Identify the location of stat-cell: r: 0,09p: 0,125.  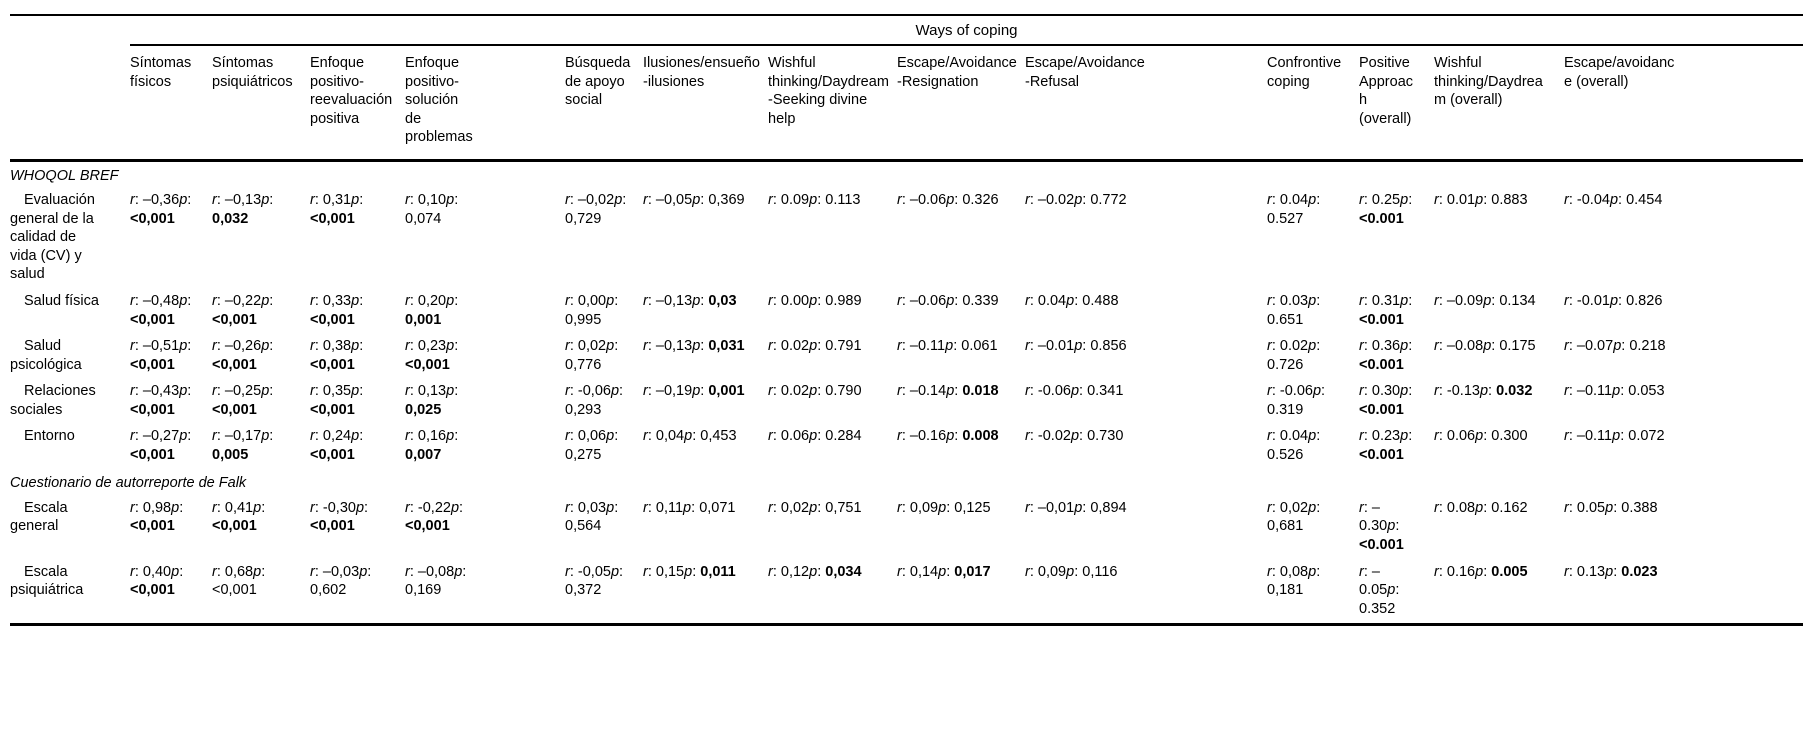
(944, 507).